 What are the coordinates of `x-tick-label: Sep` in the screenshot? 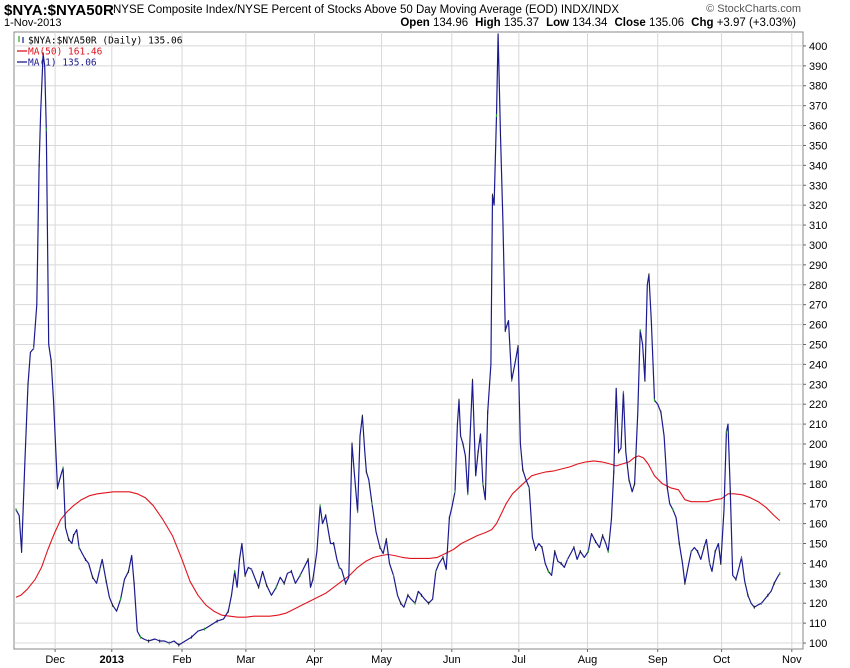 It's located at (658, 660).